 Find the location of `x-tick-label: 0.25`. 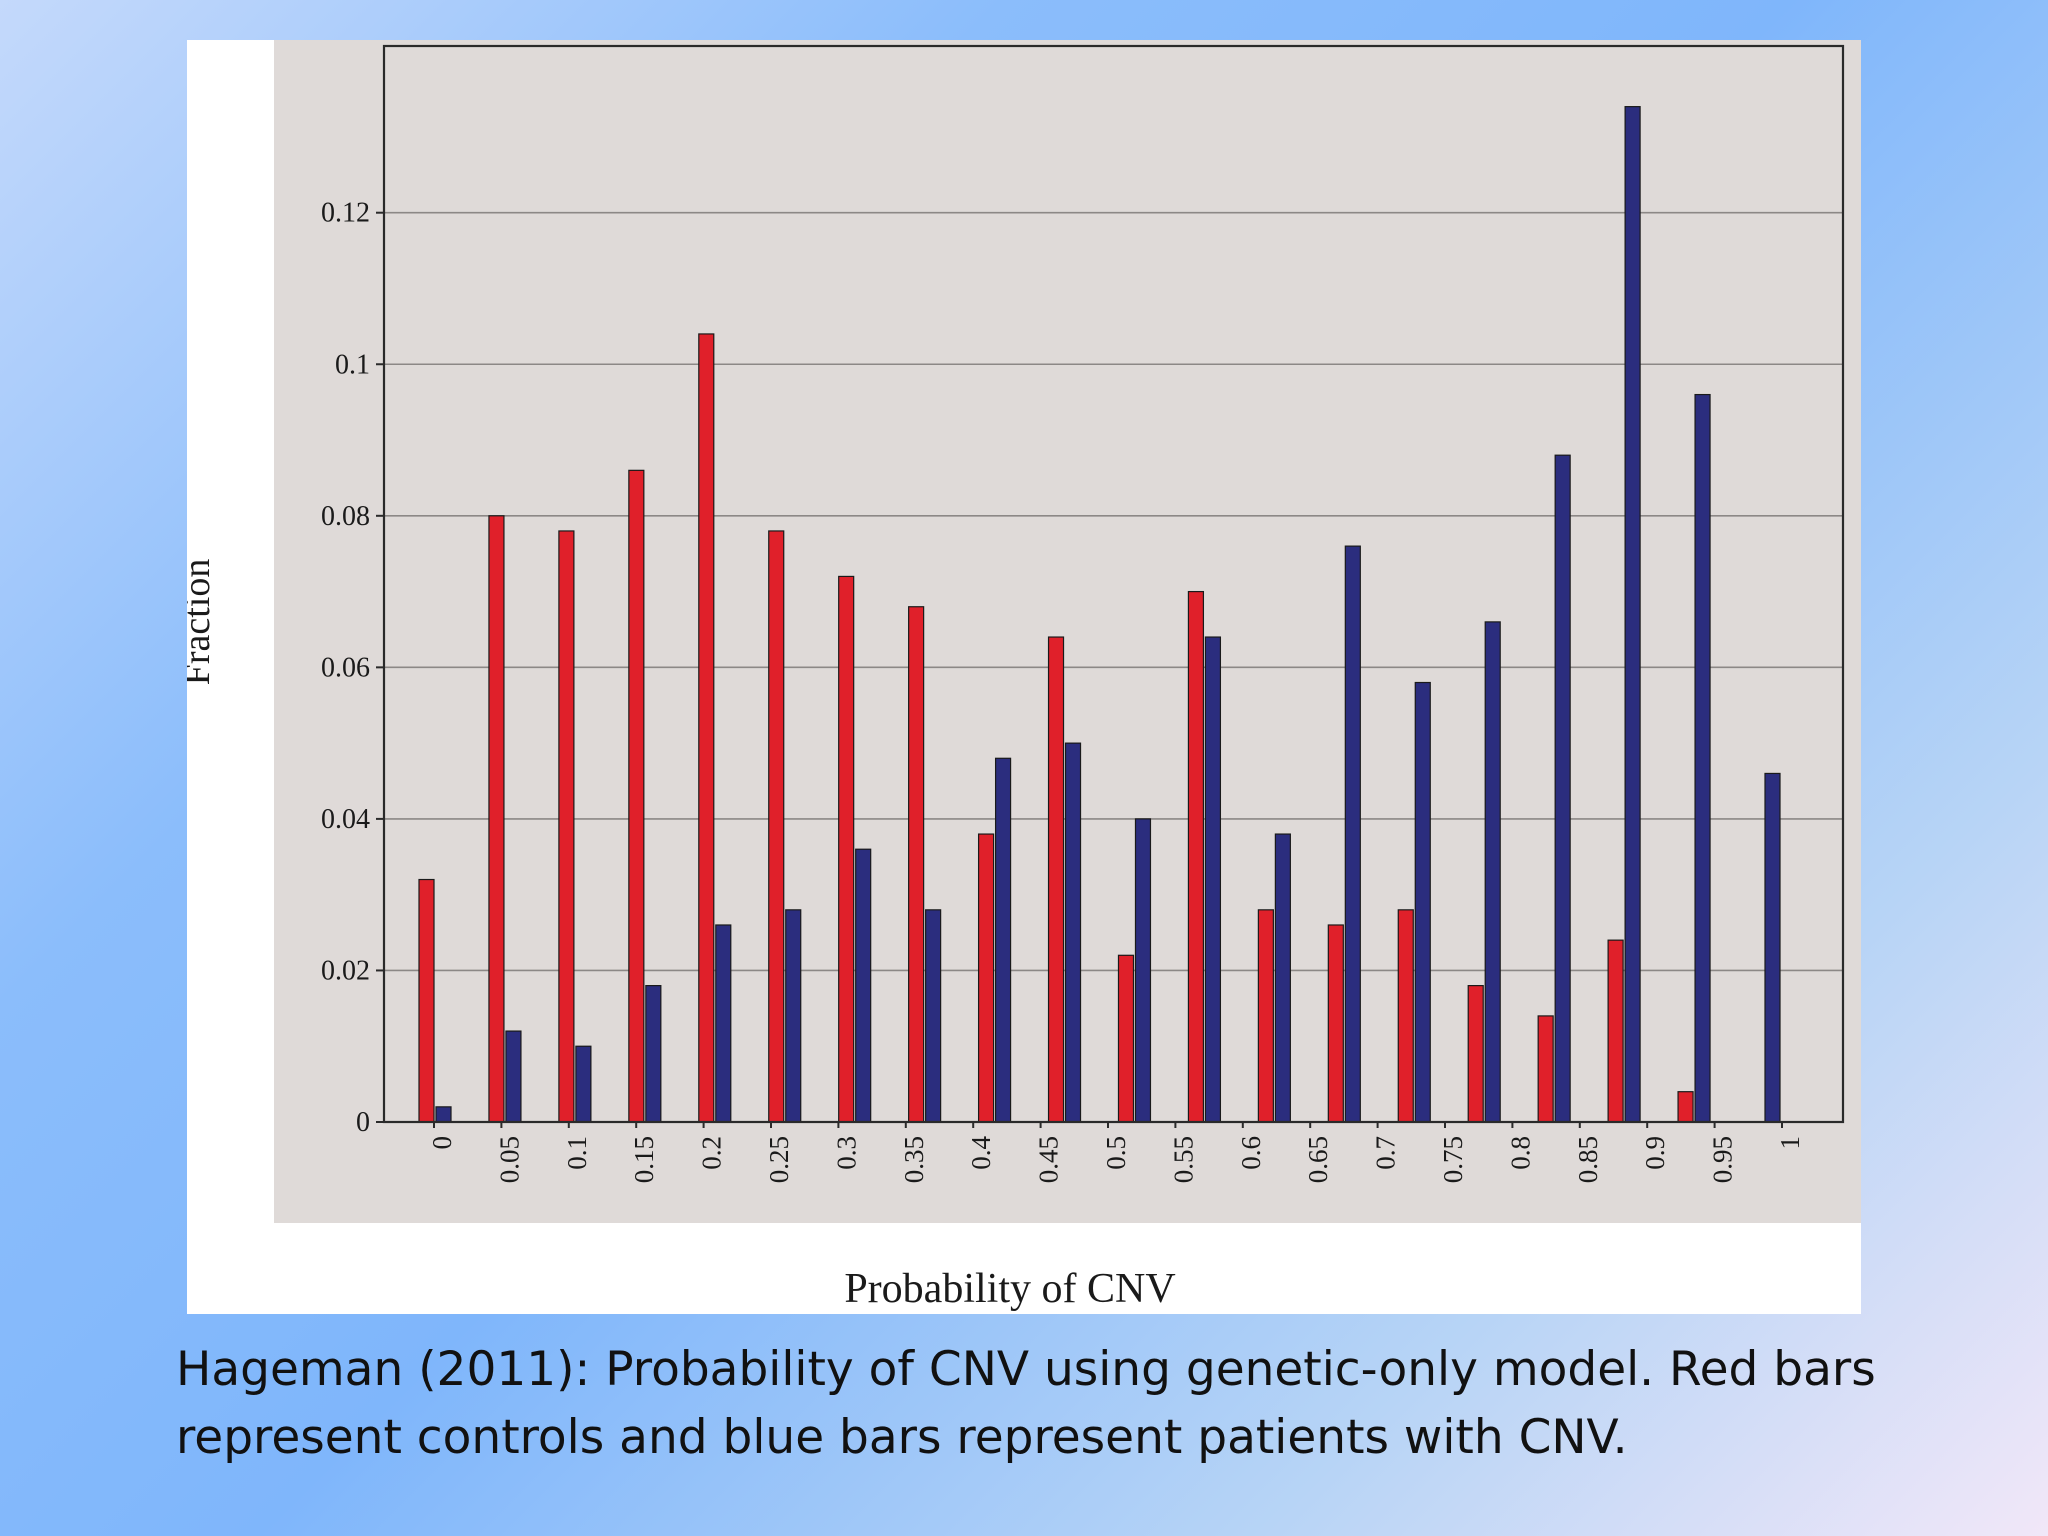

x-tick-label: 0.25 is located at coordinates (779, 1159).